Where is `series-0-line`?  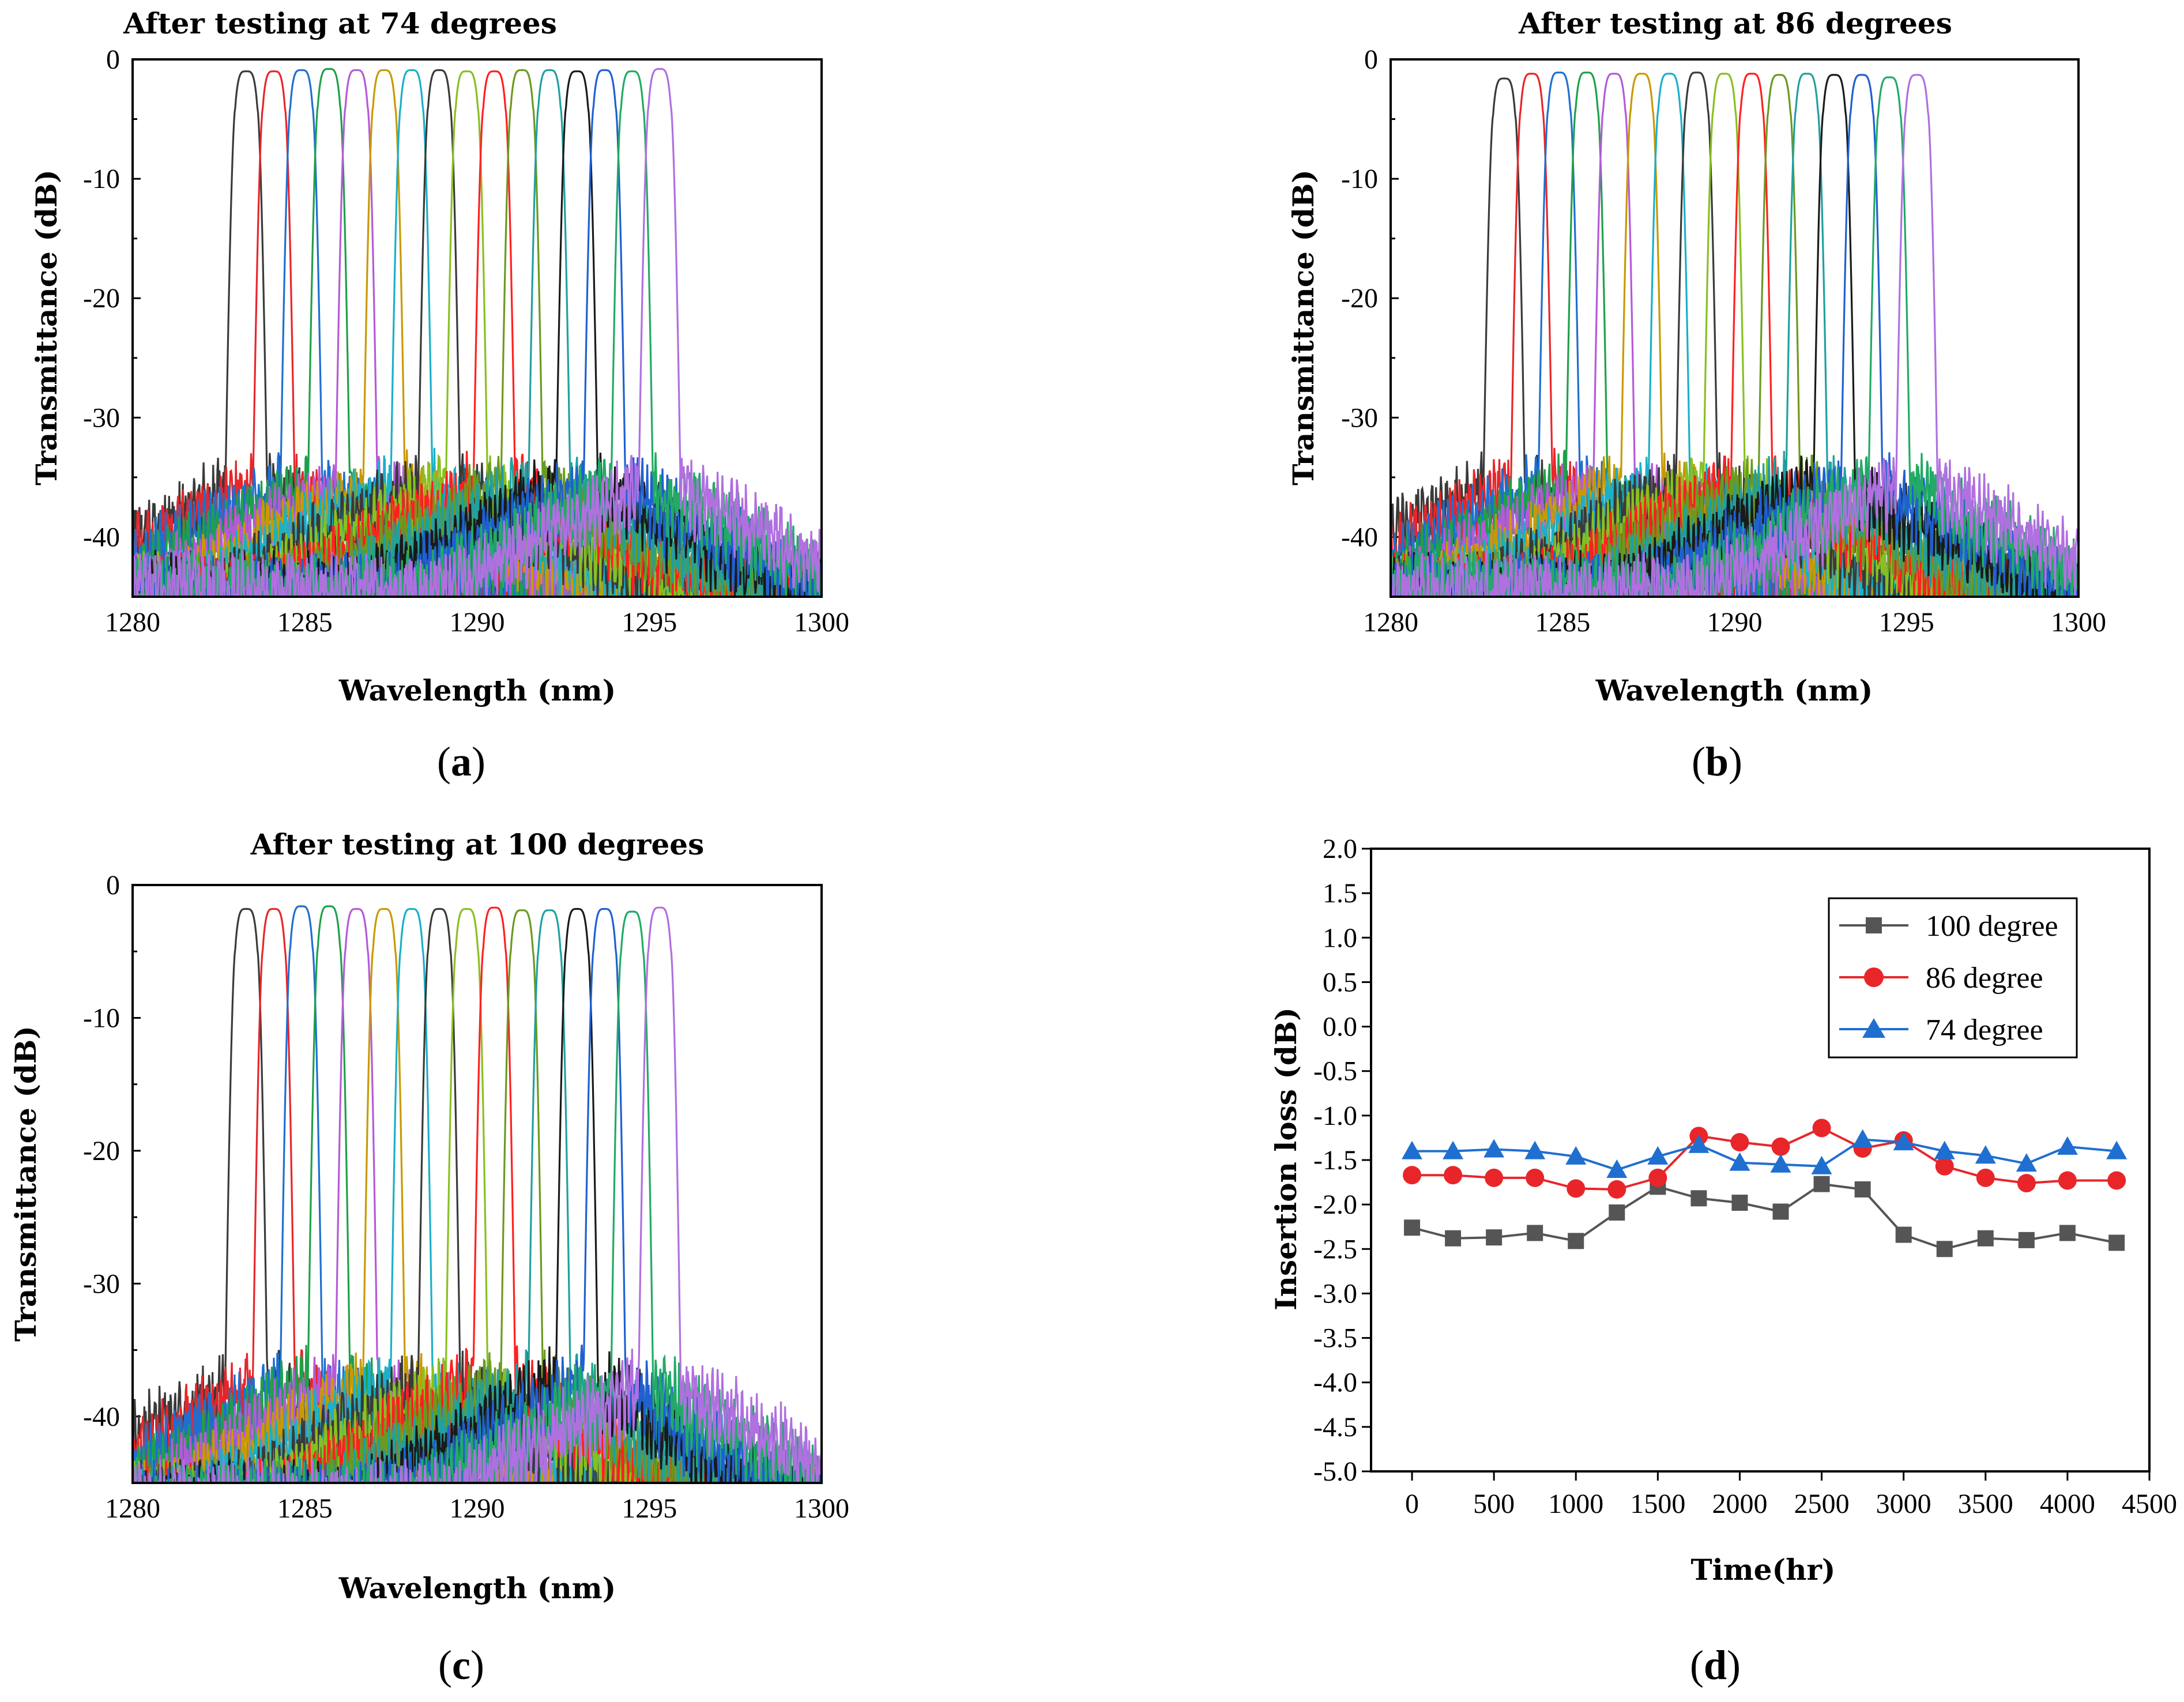 series-0-line is located at coordinates (1764, 1217).